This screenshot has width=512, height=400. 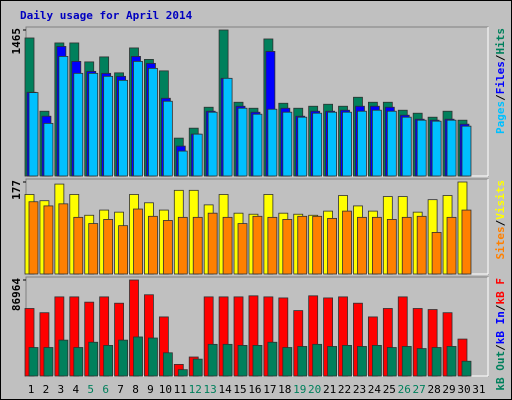 I want to click on x-tick-label: 28, so click(x=433, y=389).